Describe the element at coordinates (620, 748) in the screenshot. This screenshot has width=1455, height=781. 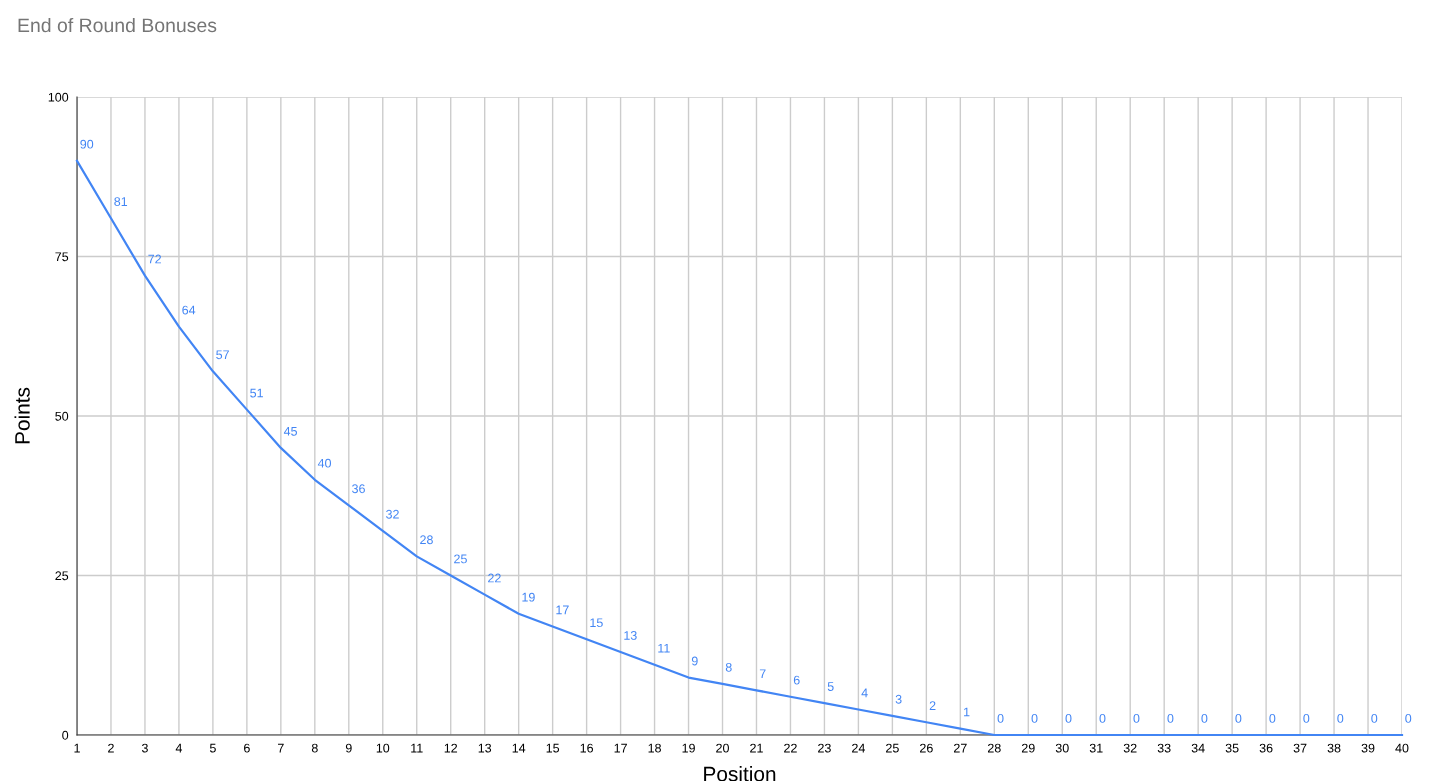
I see `x-tick-label: 17` at that location.